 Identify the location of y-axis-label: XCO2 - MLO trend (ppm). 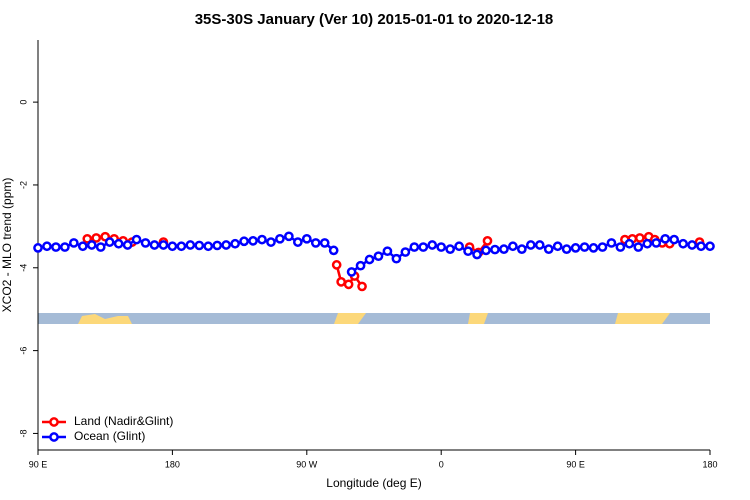
(7, 245).